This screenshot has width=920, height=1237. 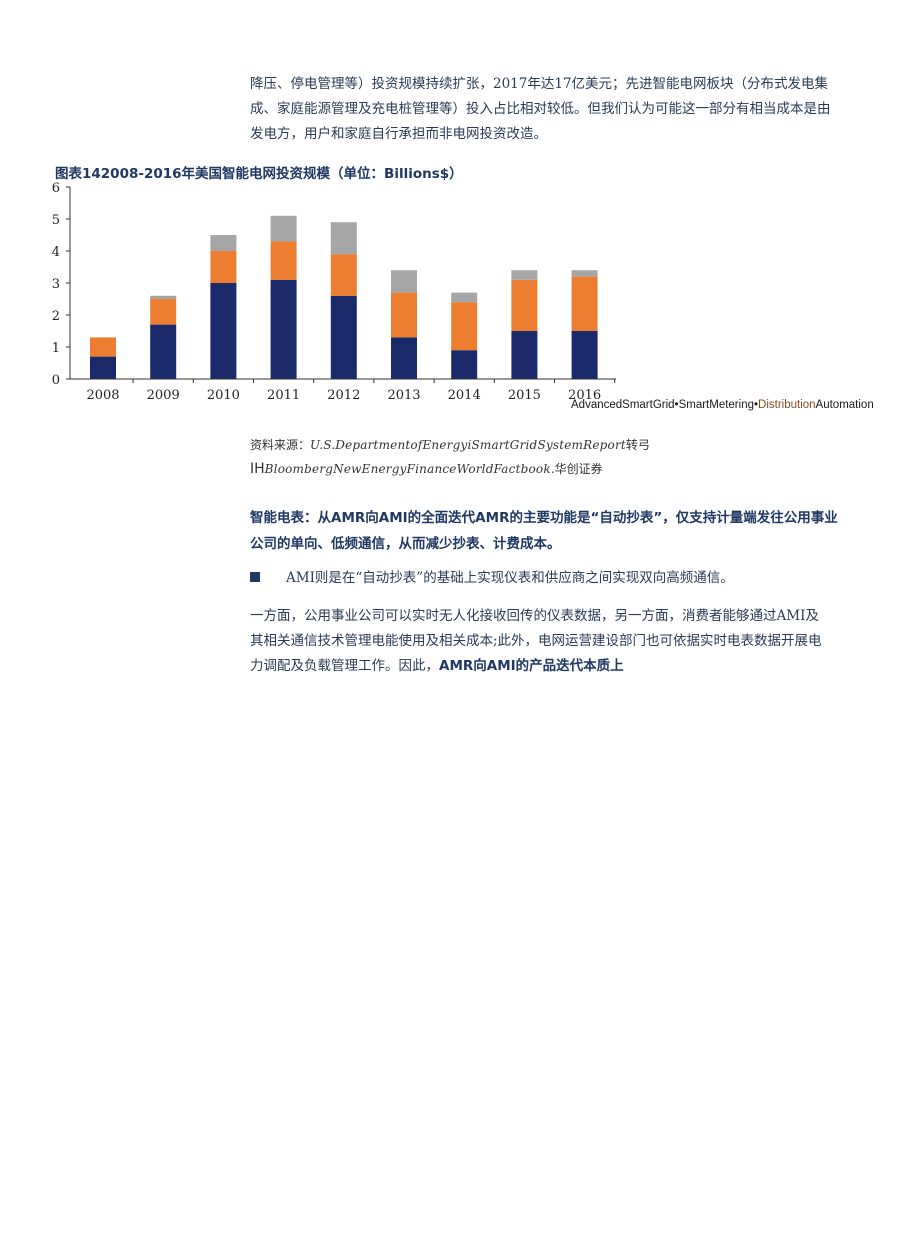 I want to click on y-tick-label: 1, so click(x=56, y=348).